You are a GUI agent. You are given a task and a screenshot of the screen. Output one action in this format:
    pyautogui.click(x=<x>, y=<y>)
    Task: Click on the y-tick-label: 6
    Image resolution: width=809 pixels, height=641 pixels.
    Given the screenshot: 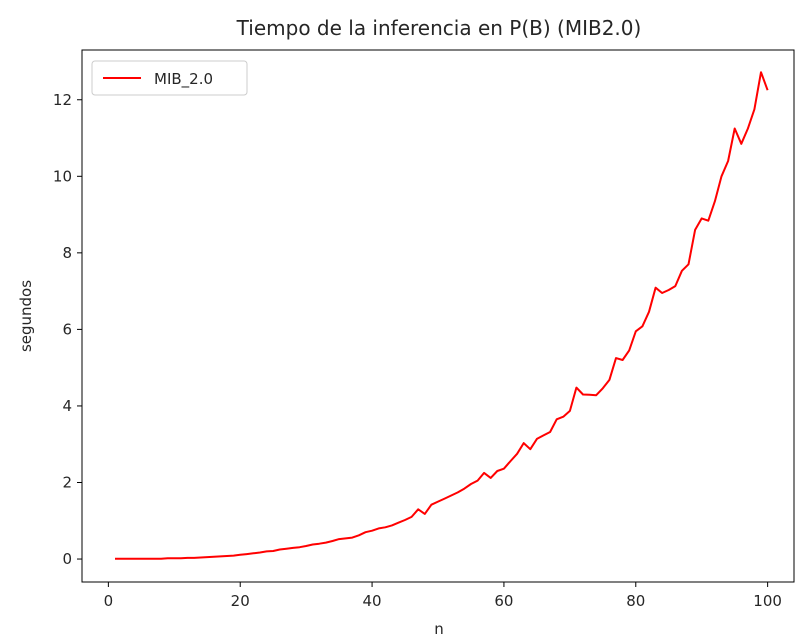 What is the action you would take?
    pyautogui.click(x=67, y=329)
    